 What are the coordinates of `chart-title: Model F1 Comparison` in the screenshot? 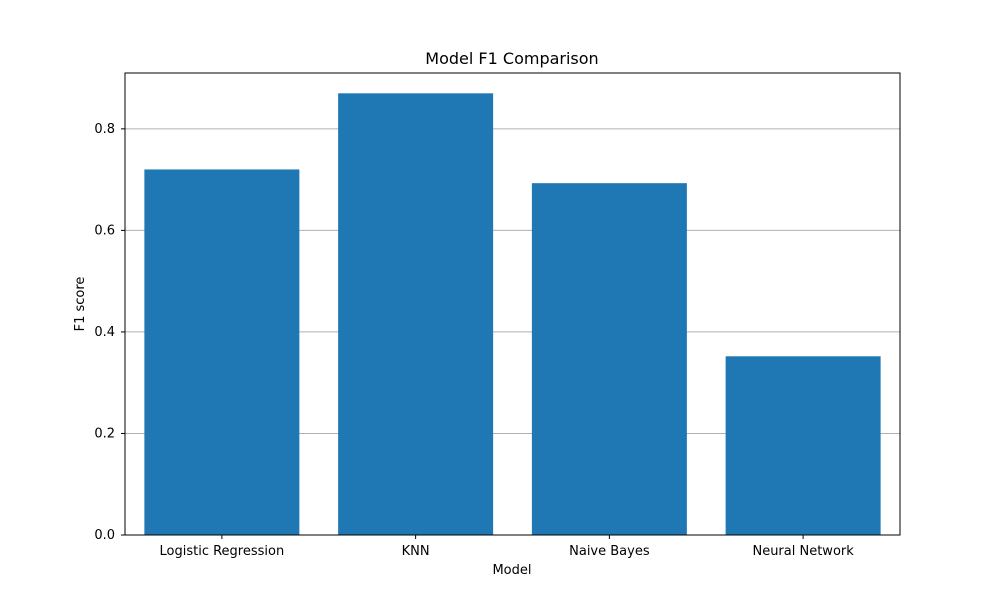 It's located at (511, 58).